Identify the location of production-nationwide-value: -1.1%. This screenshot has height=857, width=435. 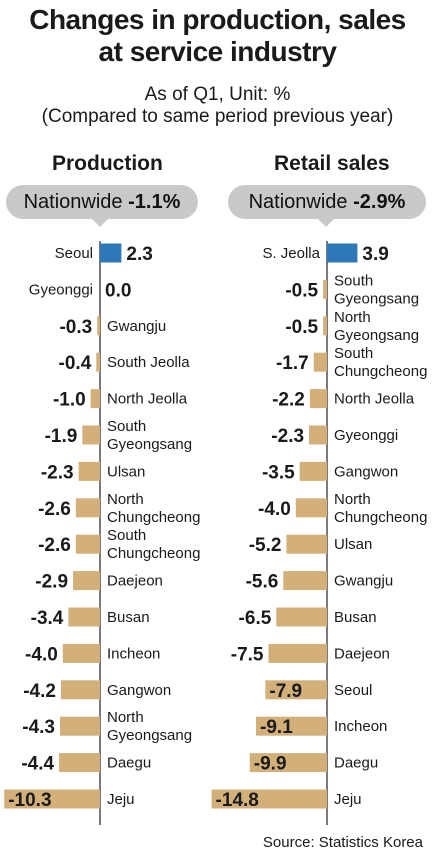
(154, 202).